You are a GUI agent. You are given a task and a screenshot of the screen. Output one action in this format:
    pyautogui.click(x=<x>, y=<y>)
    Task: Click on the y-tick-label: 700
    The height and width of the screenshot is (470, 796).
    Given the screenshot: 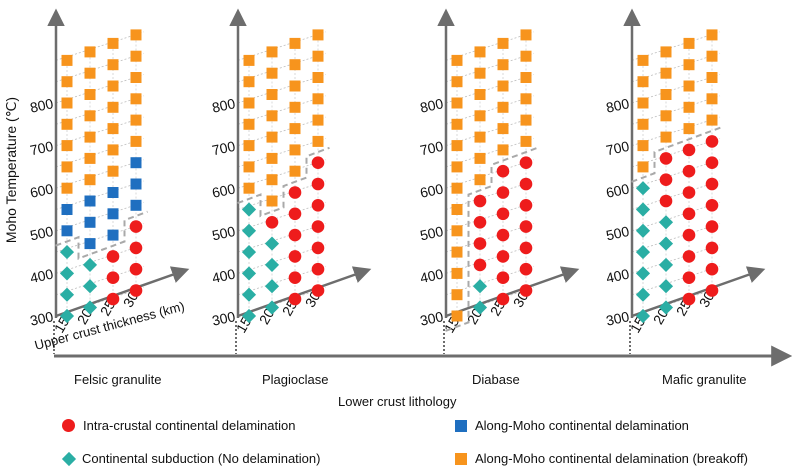 What is the action you would take?
    pyautogui.click(x=431, y=148)
    